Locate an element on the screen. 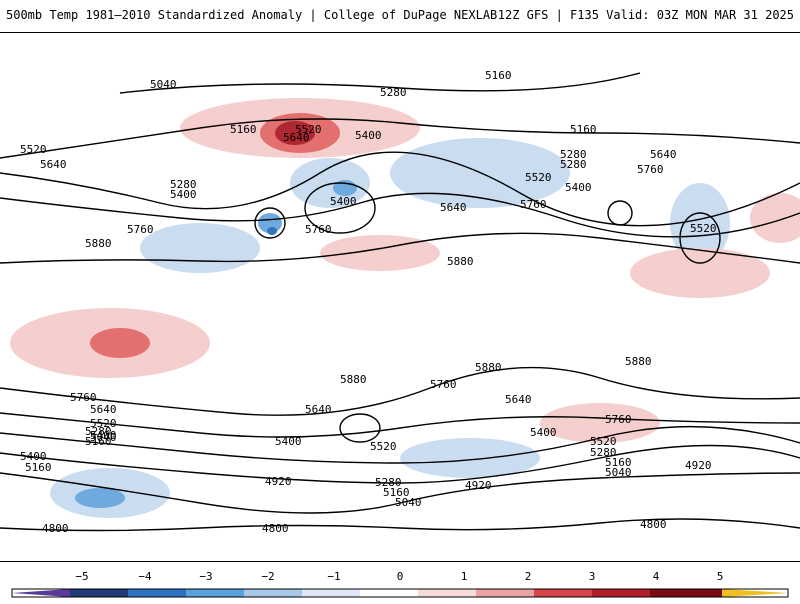 The width and height of the screenshot is (800, 604). colorbar-ticks: −5 −4 −3 −2 −1 0 1 2 3 4 5 is located at coordinates (399, 576).